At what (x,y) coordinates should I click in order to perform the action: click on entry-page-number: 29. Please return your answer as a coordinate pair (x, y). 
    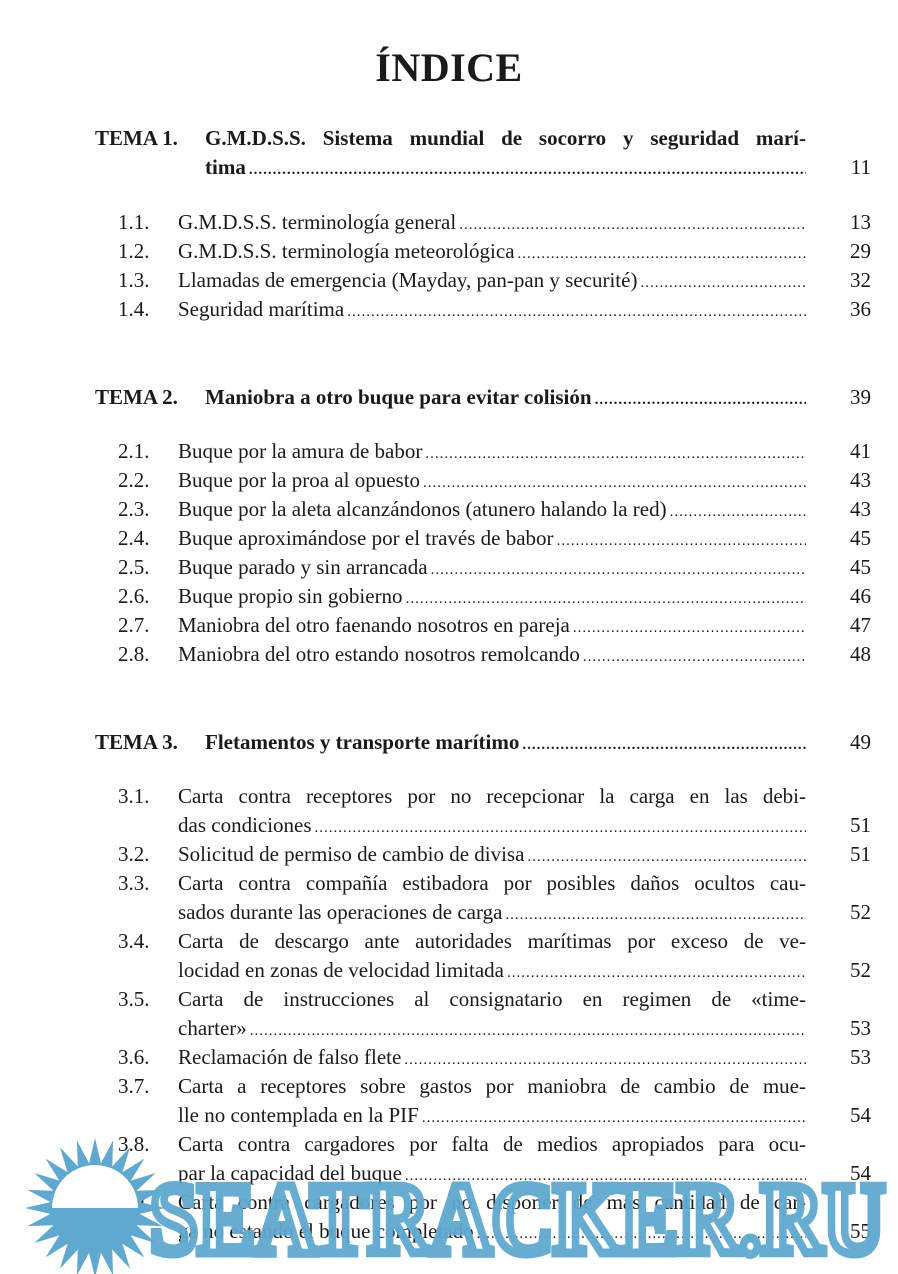
    Looking at the image, I should click on (860, 251).